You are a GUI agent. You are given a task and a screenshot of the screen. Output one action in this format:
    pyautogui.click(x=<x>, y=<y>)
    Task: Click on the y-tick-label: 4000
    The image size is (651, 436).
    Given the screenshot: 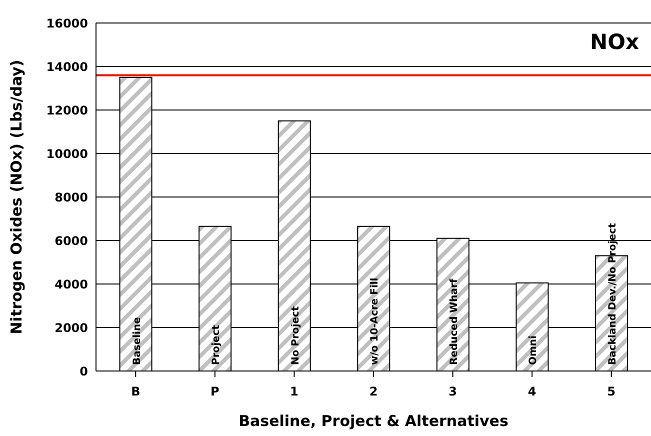 What is the action you would take?
    pyautogui.click(x=71, y=284)
    